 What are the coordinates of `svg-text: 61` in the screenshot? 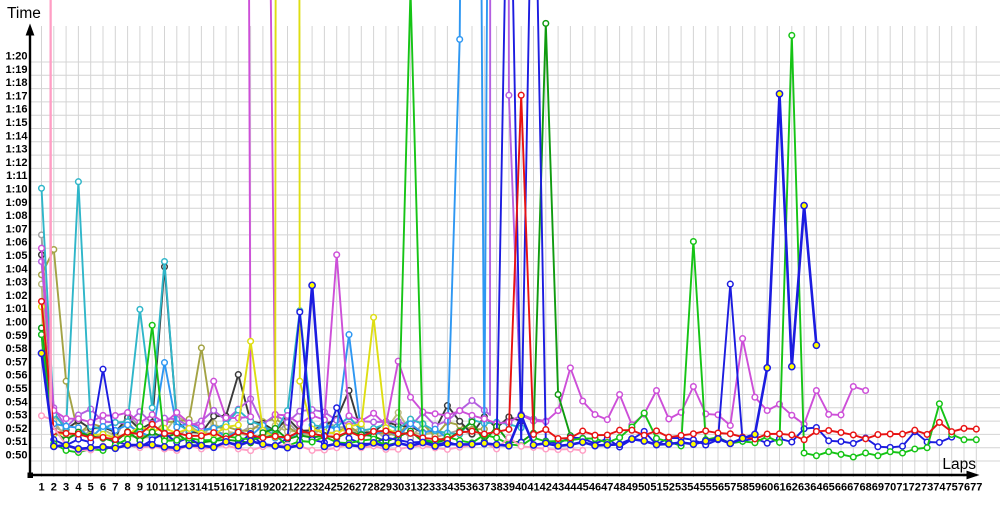 It's located at (779, 488).